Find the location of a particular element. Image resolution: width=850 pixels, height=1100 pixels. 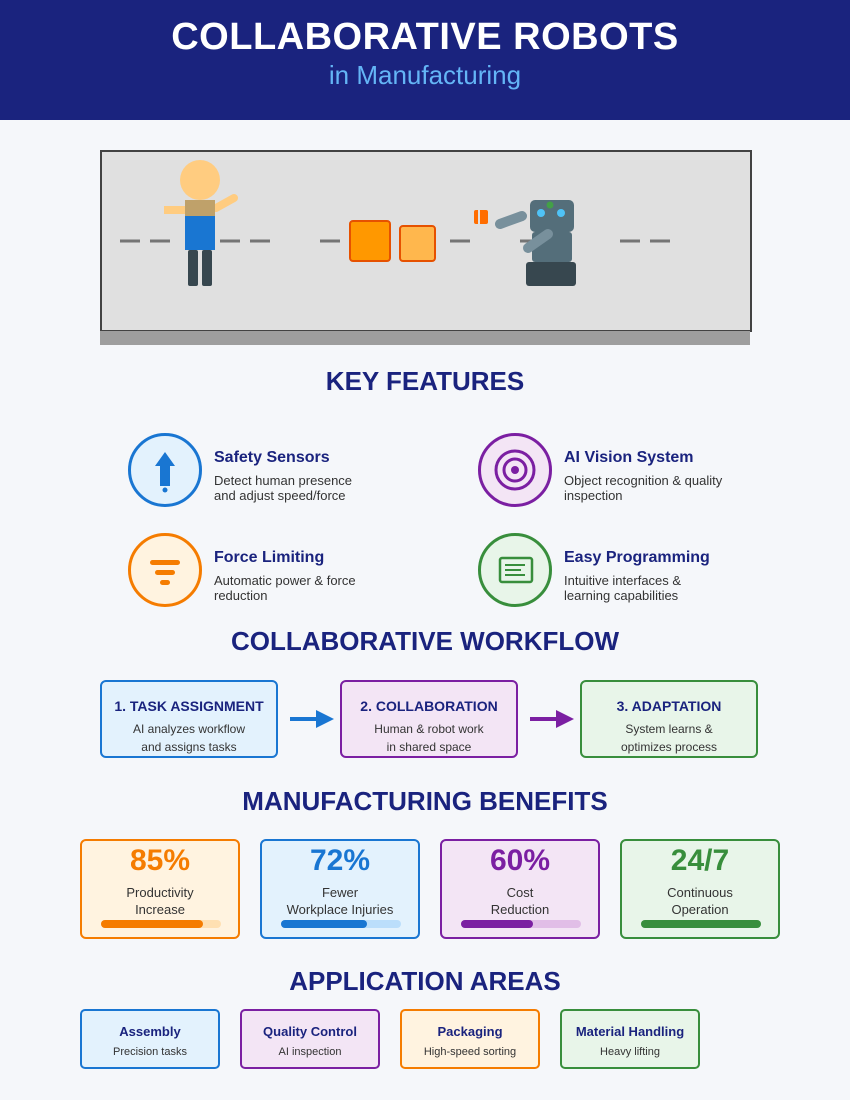

scene-graphic is located at coordinates (426, 241).